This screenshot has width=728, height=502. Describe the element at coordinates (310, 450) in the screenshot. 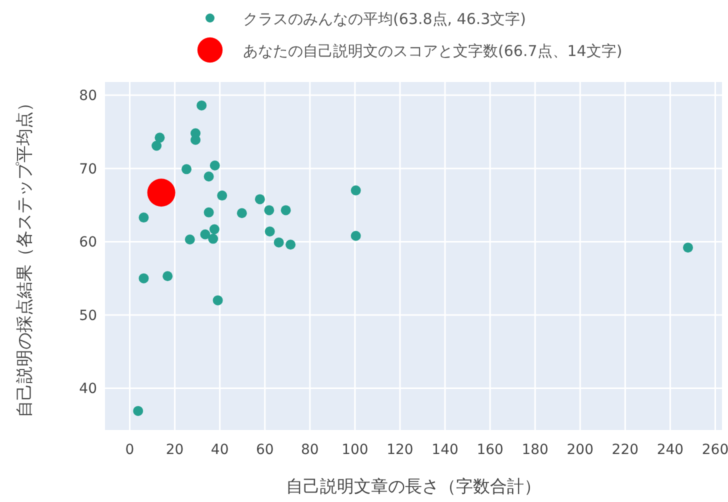

I see `x-tick-label: 80` at that location.